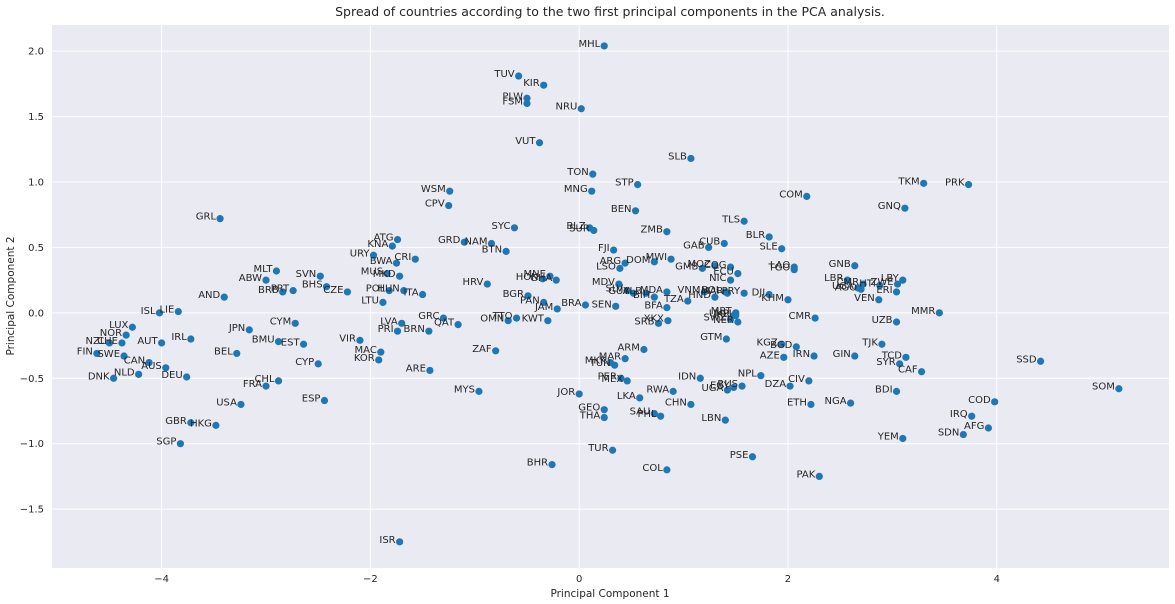 This screenshot has height=604, width=1175. I want to click on point-label: CUB, so click(709, 242).